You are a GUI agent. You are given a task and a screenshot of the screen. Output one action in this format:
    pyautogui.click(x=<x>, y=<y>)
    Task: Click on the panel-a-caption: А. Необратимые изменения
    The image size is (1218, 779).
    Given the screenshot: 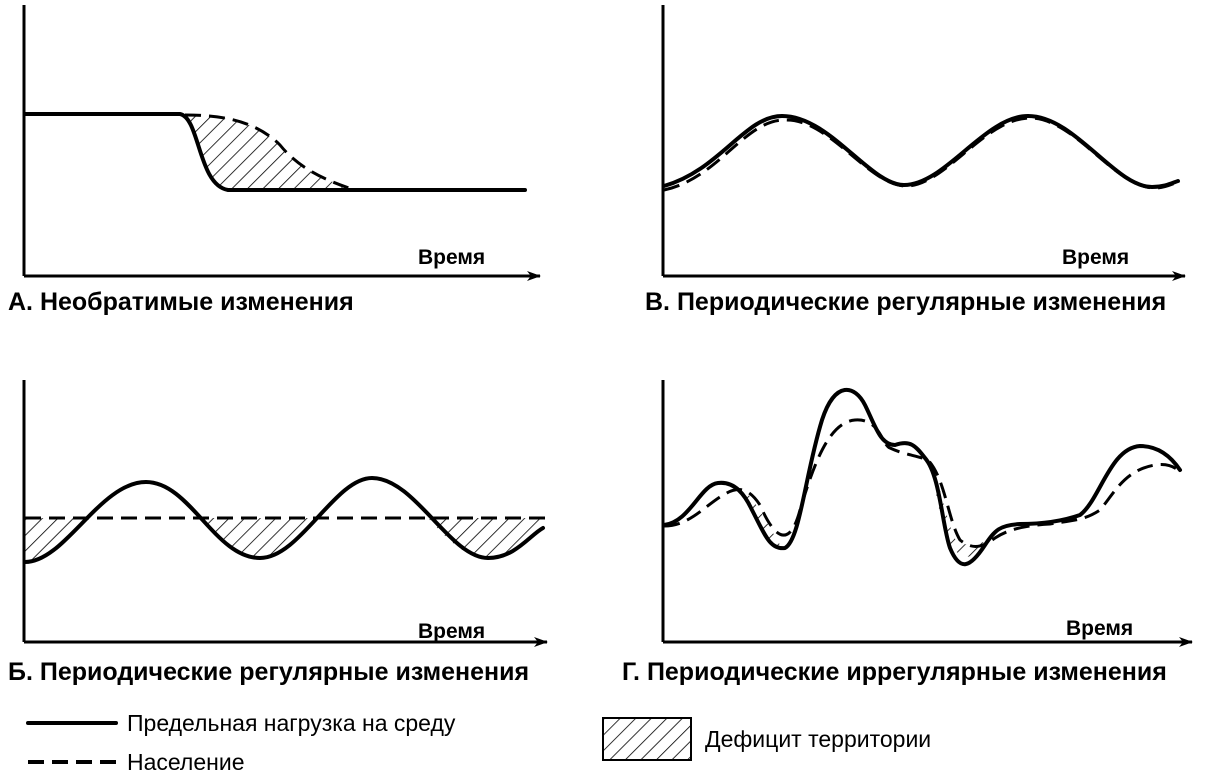 What is the action you would take?
    pyautogui.click(x=181, y=302)
    